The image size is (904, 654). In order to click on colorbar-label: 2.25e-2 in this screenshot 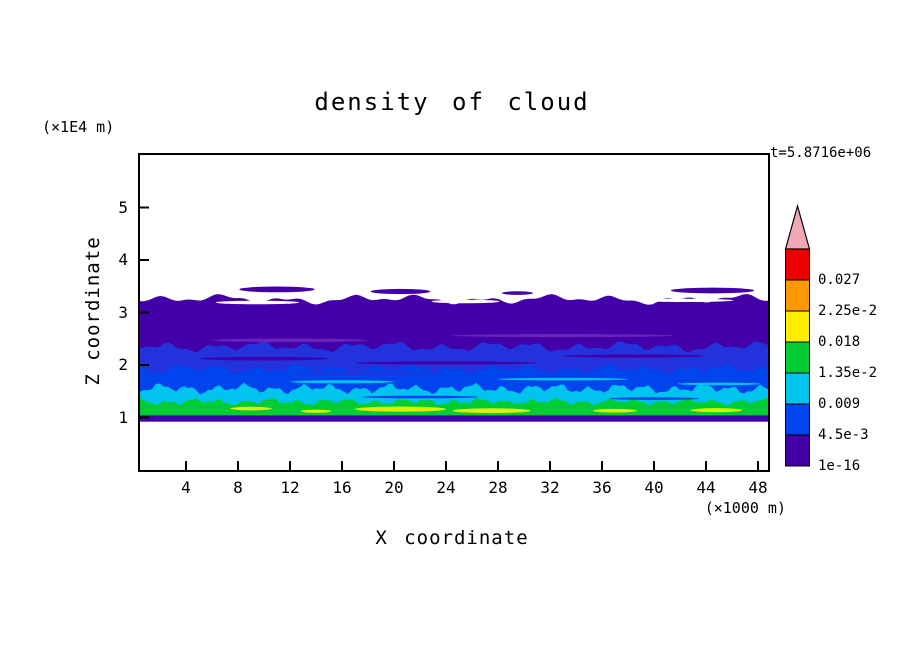, I will do `click(848, 311)`.